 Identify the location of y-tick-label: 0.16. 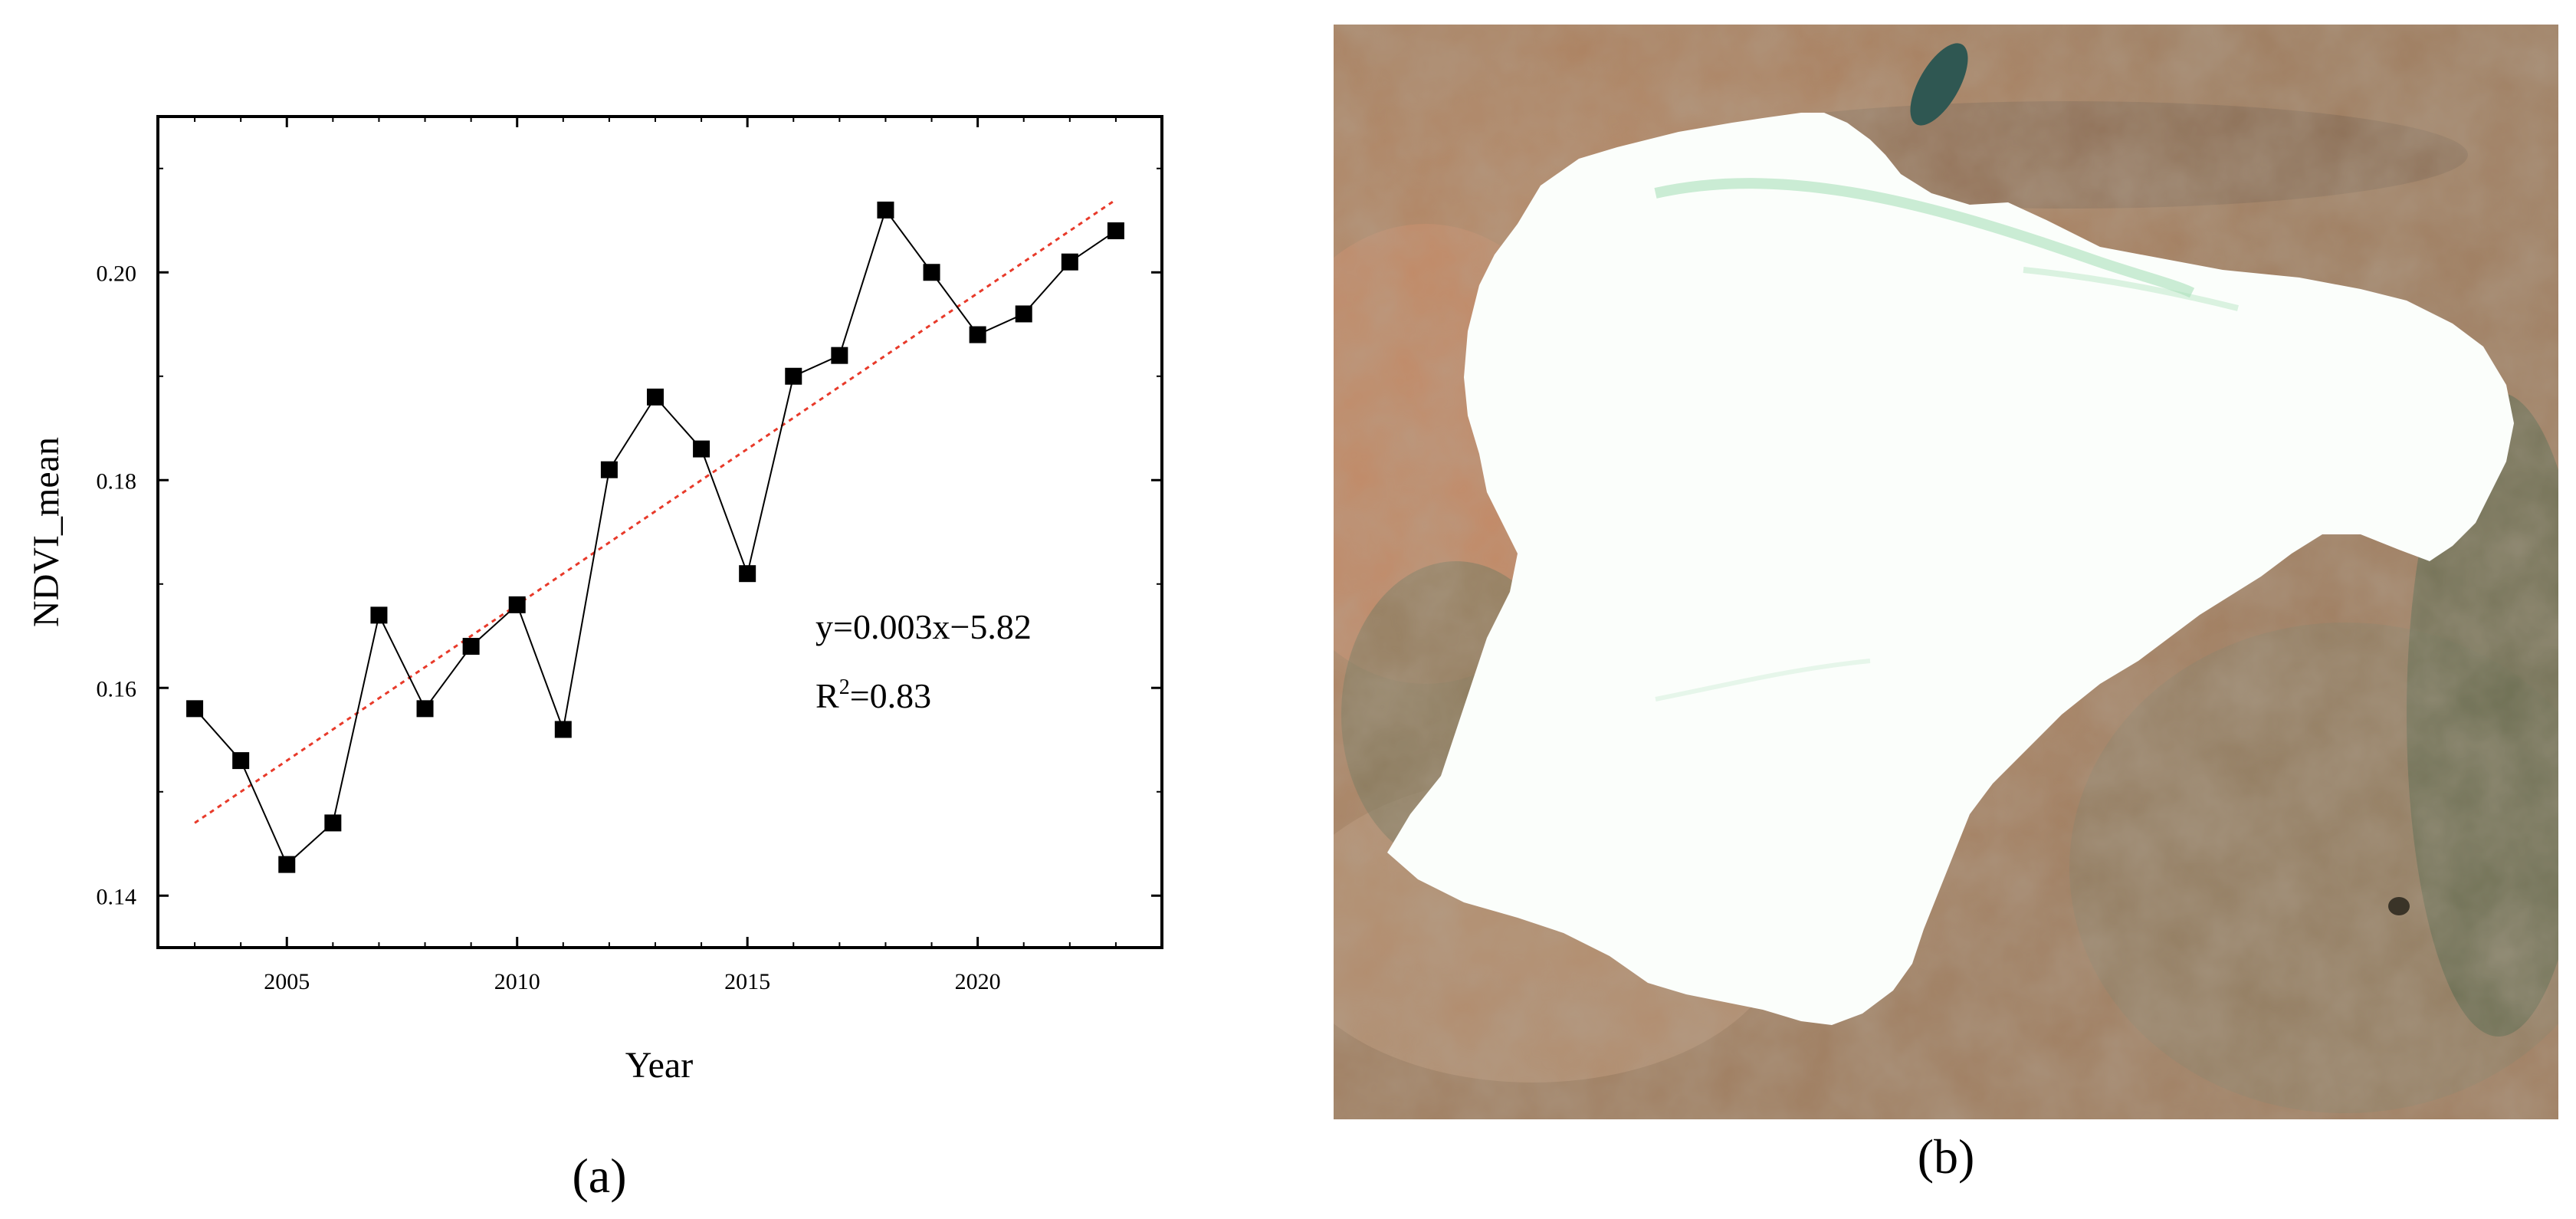
(117, 689).